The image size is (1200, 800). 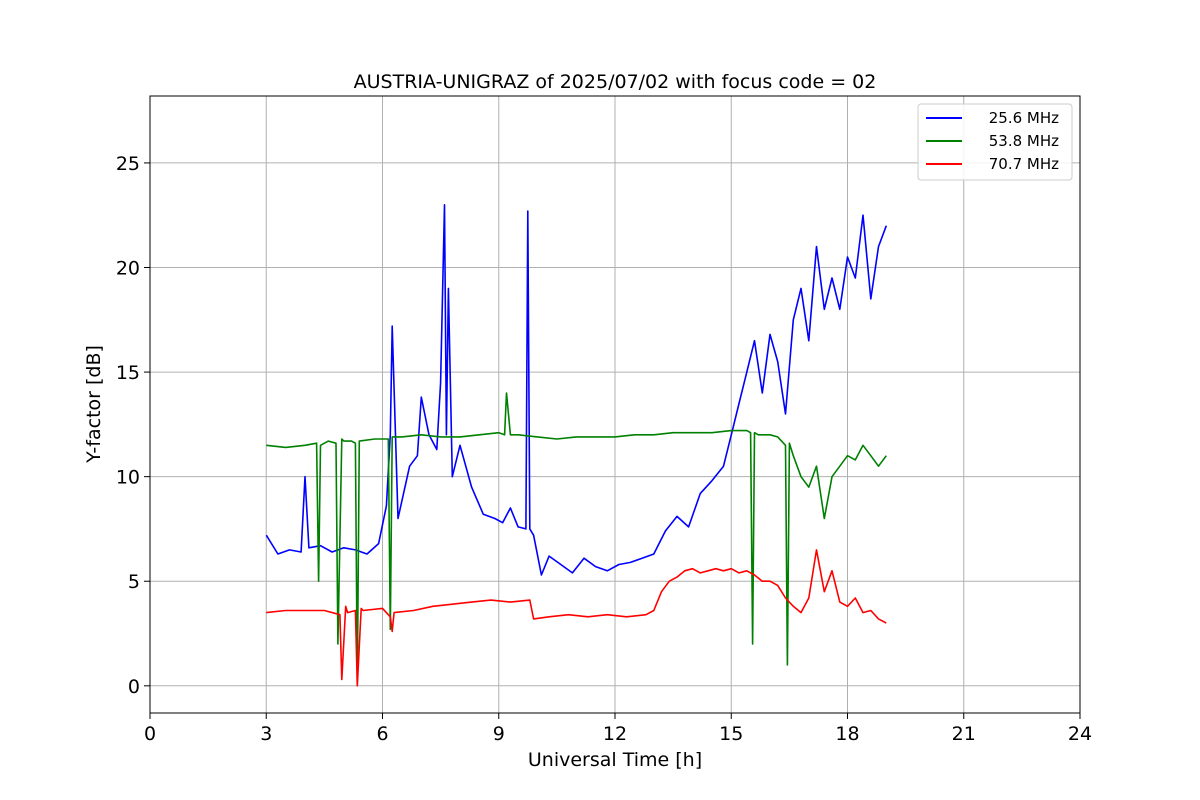 I want to click on x-tick-label: 6, so click(x=382, y=734).